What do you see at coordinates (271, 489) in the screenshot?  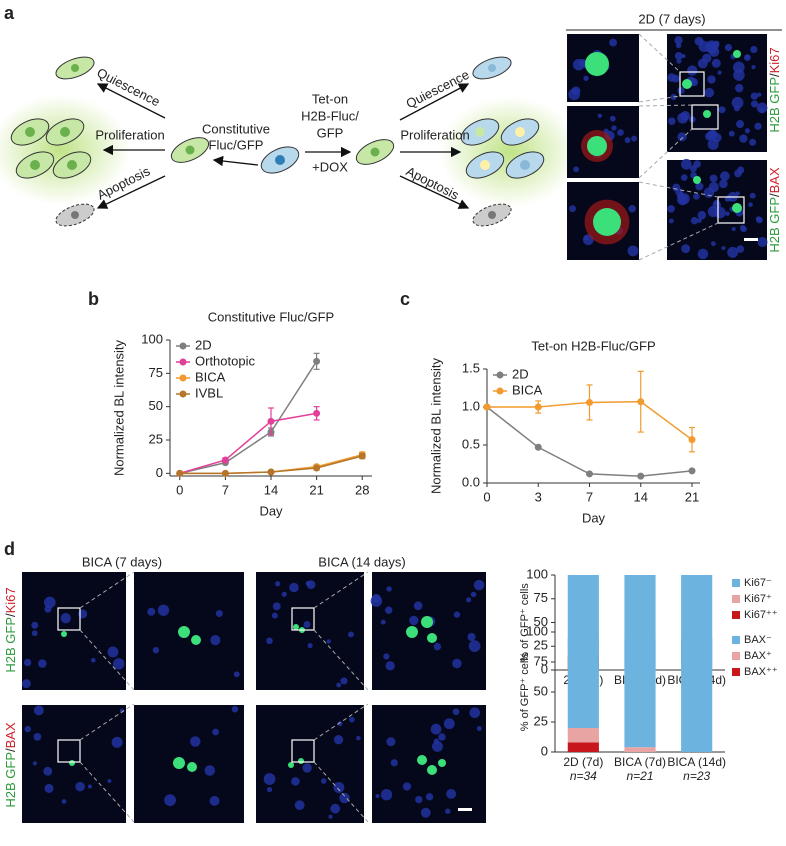 I see `x-tick-label: 14` at bounding box center [271, 489].